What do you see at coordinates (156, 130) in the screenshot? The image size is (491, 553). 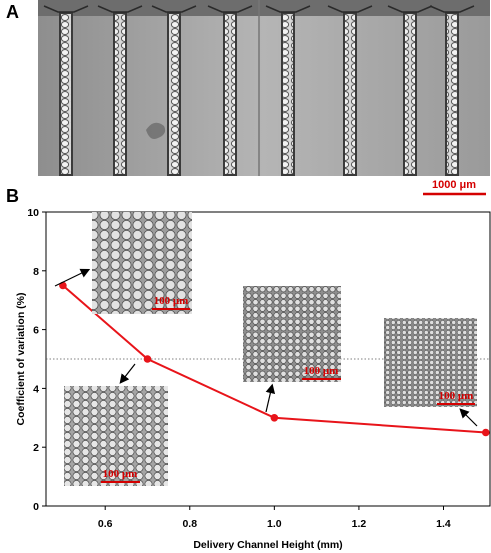 I see `micrograph-smudge` at bounding box center [156, 130].